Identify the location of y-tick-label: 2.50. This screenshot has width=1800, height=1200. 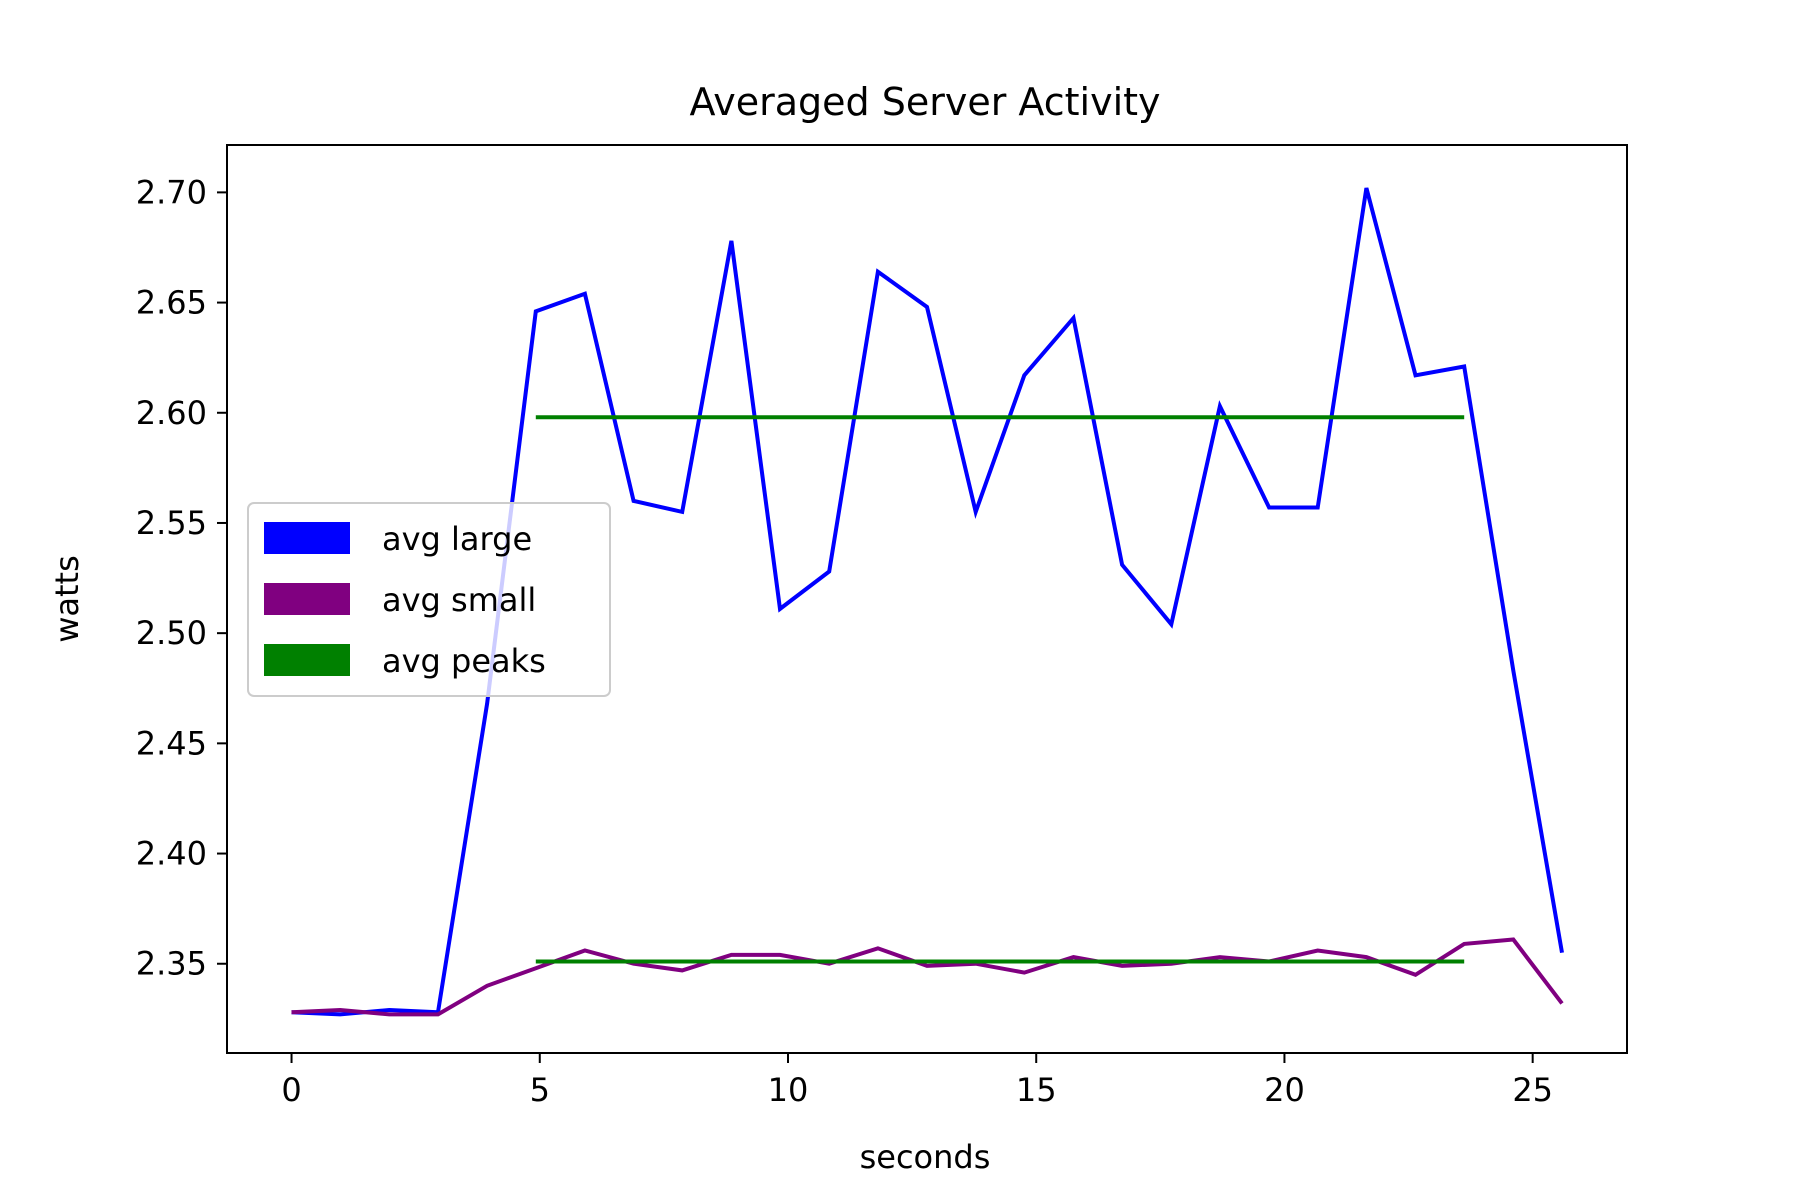
(171, 633).